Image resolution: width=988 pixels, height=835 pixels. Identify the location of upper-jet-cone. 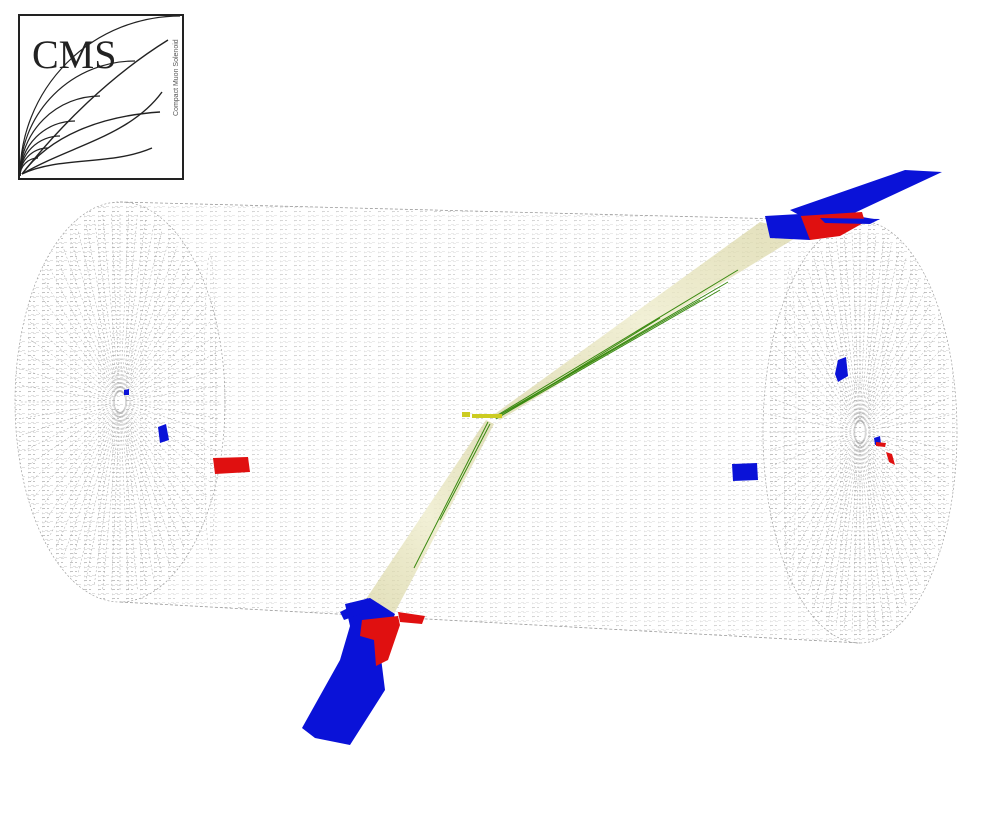
(648, 321).